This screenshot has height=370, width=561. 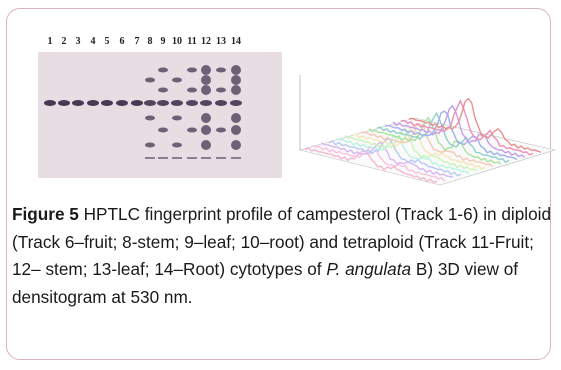 I want to click on track-number: 2, so click(x=64, y=41).